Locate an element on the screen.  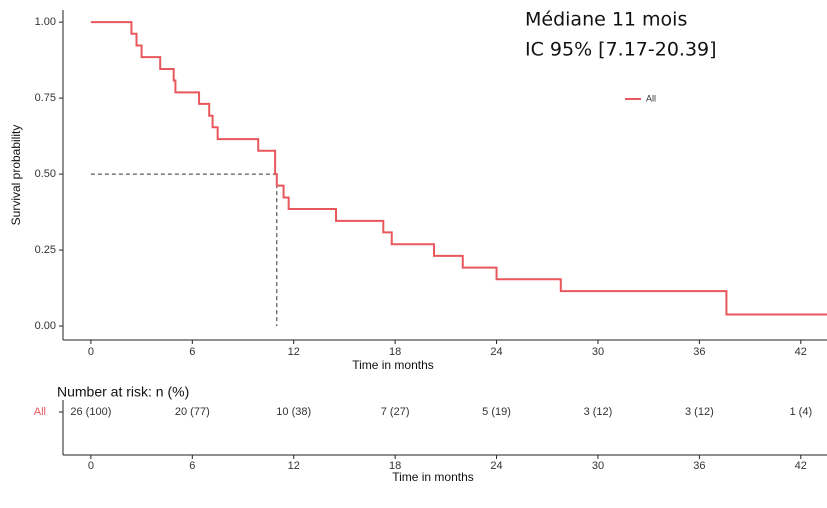
legend-label: All is located at coordinates (651, 98).